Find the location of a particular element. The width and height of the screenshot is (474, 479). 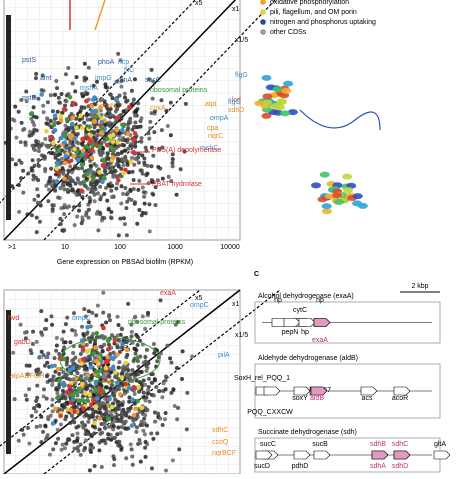

gene-label: gabD is located at coordinates (22, 342).